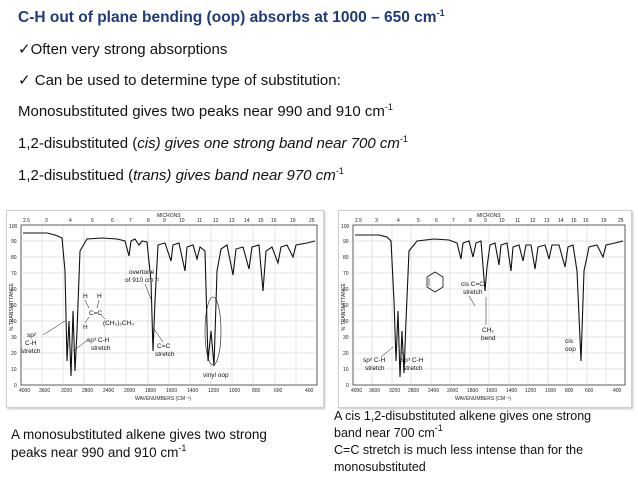 The width and height of the screenshot is (638, 478). Describe the element at coordinates (413, 391) in the screenshot. I see `wavenumber-tick: 2800` at that location.